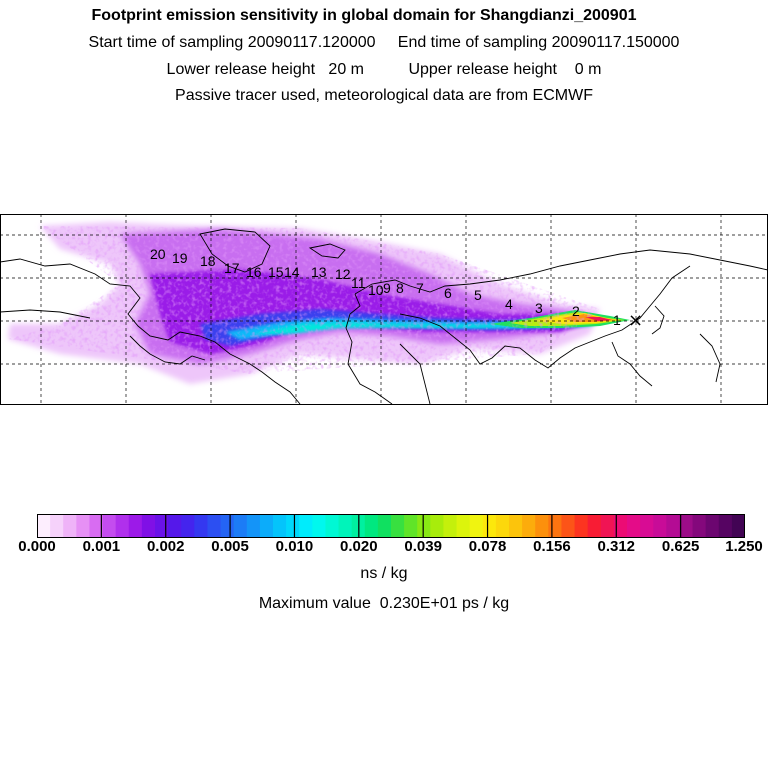 The width and height of the screenshot is (768, 768). Describe the element at coordinates (617, 320) in the screenshot. I see `trajectory-label: 1` at that location.